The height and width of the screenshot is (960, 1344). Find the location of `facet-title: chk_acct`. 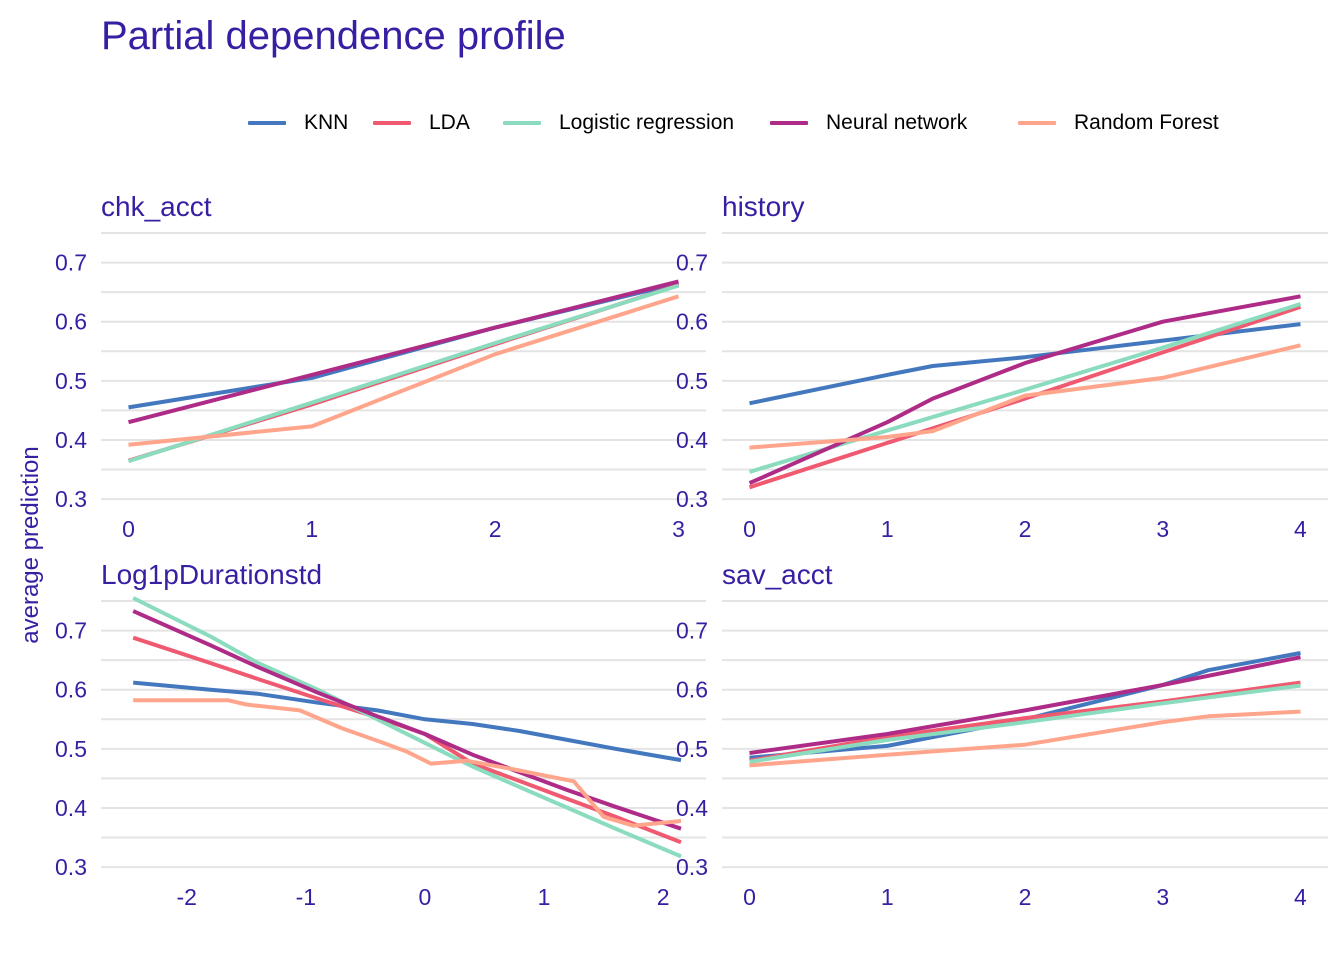

facet-title: chk_acct is located at coordinates (156, 206).